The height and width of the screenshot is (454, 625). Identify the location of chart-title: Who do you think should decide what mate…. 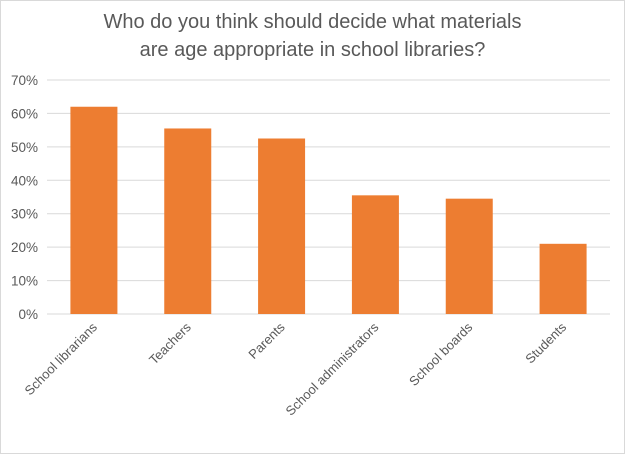
(312, 36).